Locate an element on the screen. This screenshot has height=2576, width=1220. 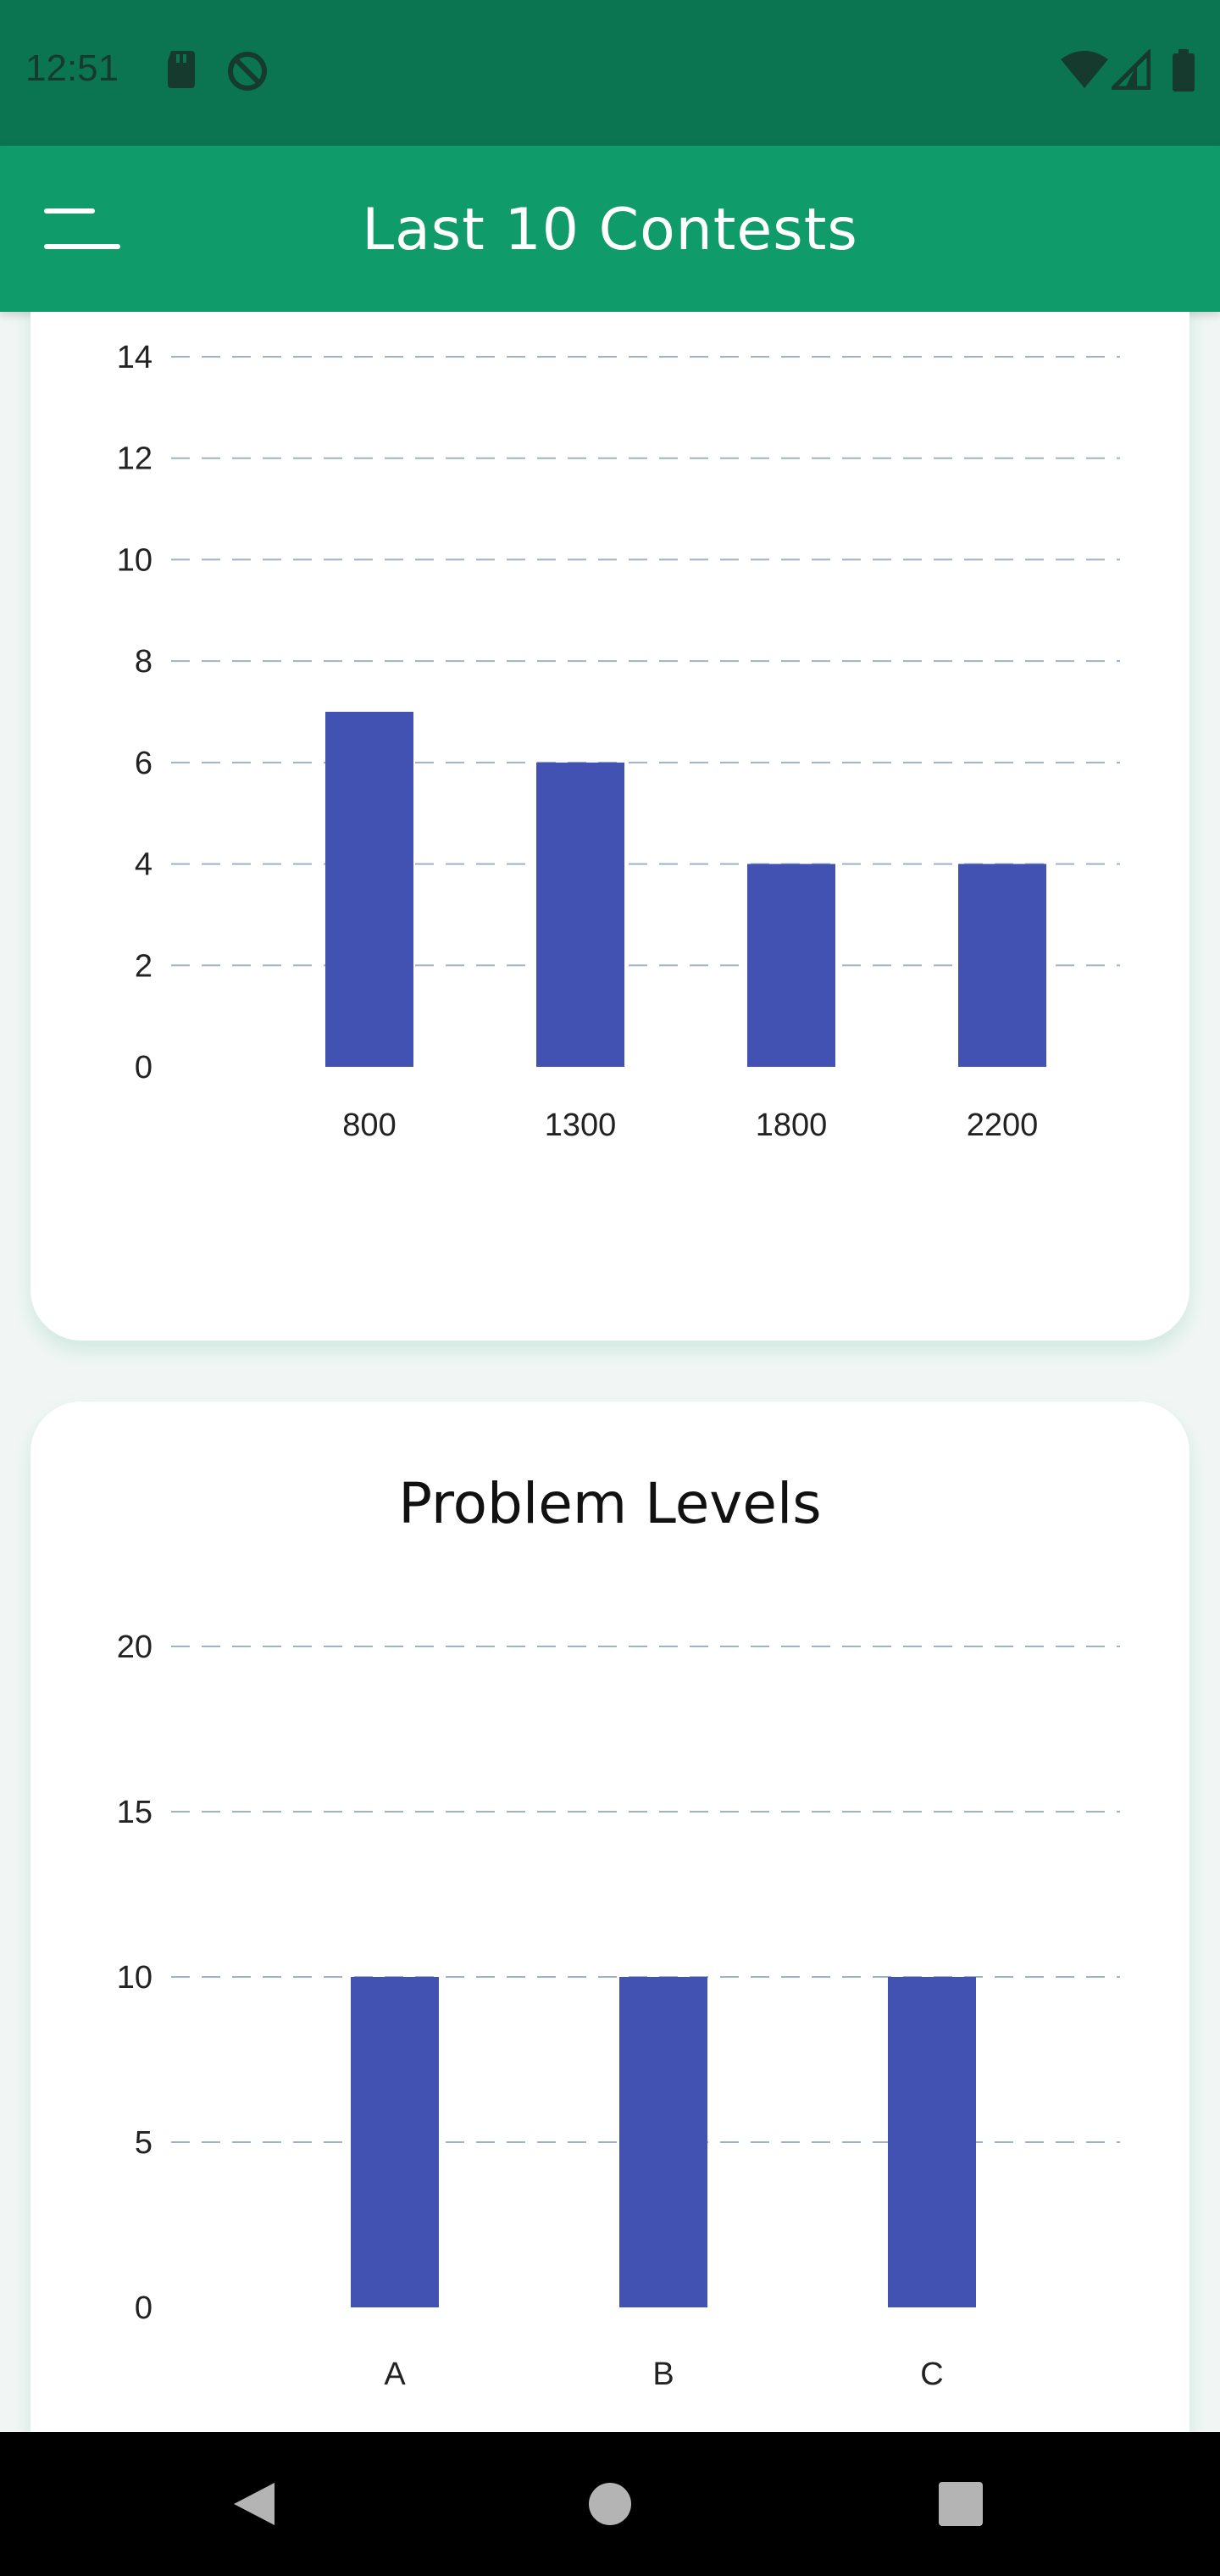
wifi-icon is located at coordinates (1084, 69).